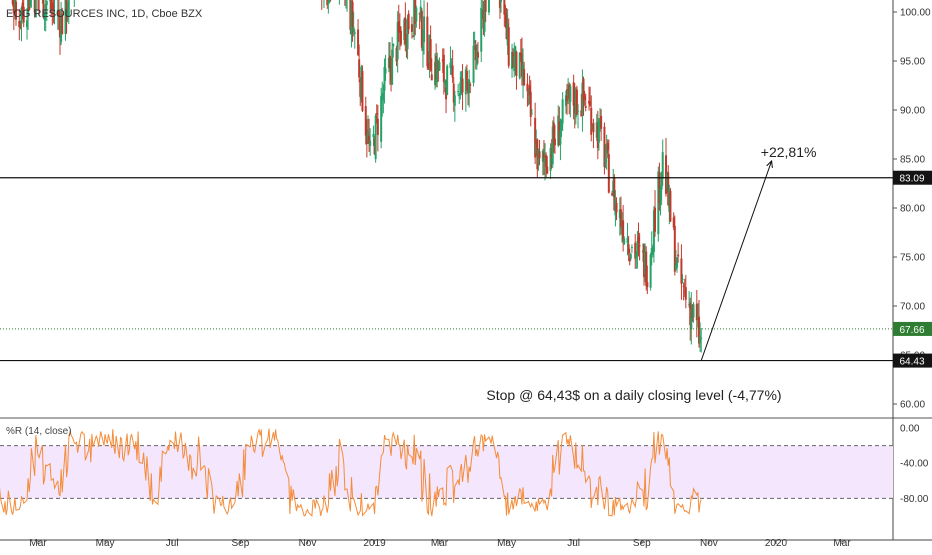 Image resolution: width=932 pixels, height=555 pixels. I want to click on level-price-tag, so click(912, 360).